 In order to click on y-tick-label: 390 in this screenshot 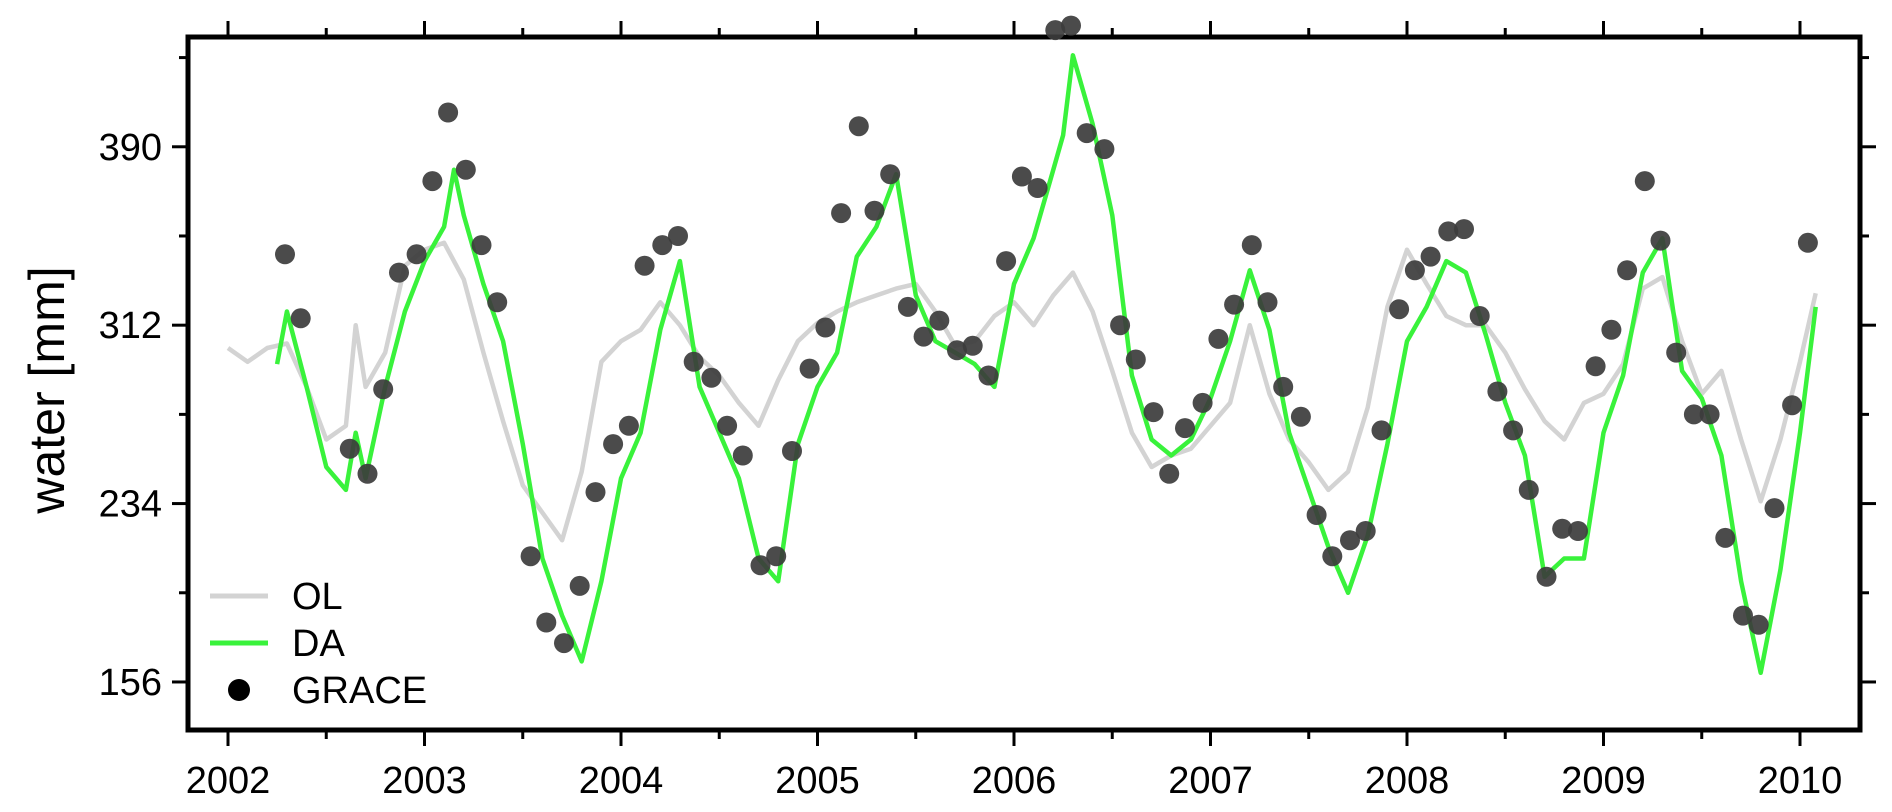, I will do `click(130, 148)`.